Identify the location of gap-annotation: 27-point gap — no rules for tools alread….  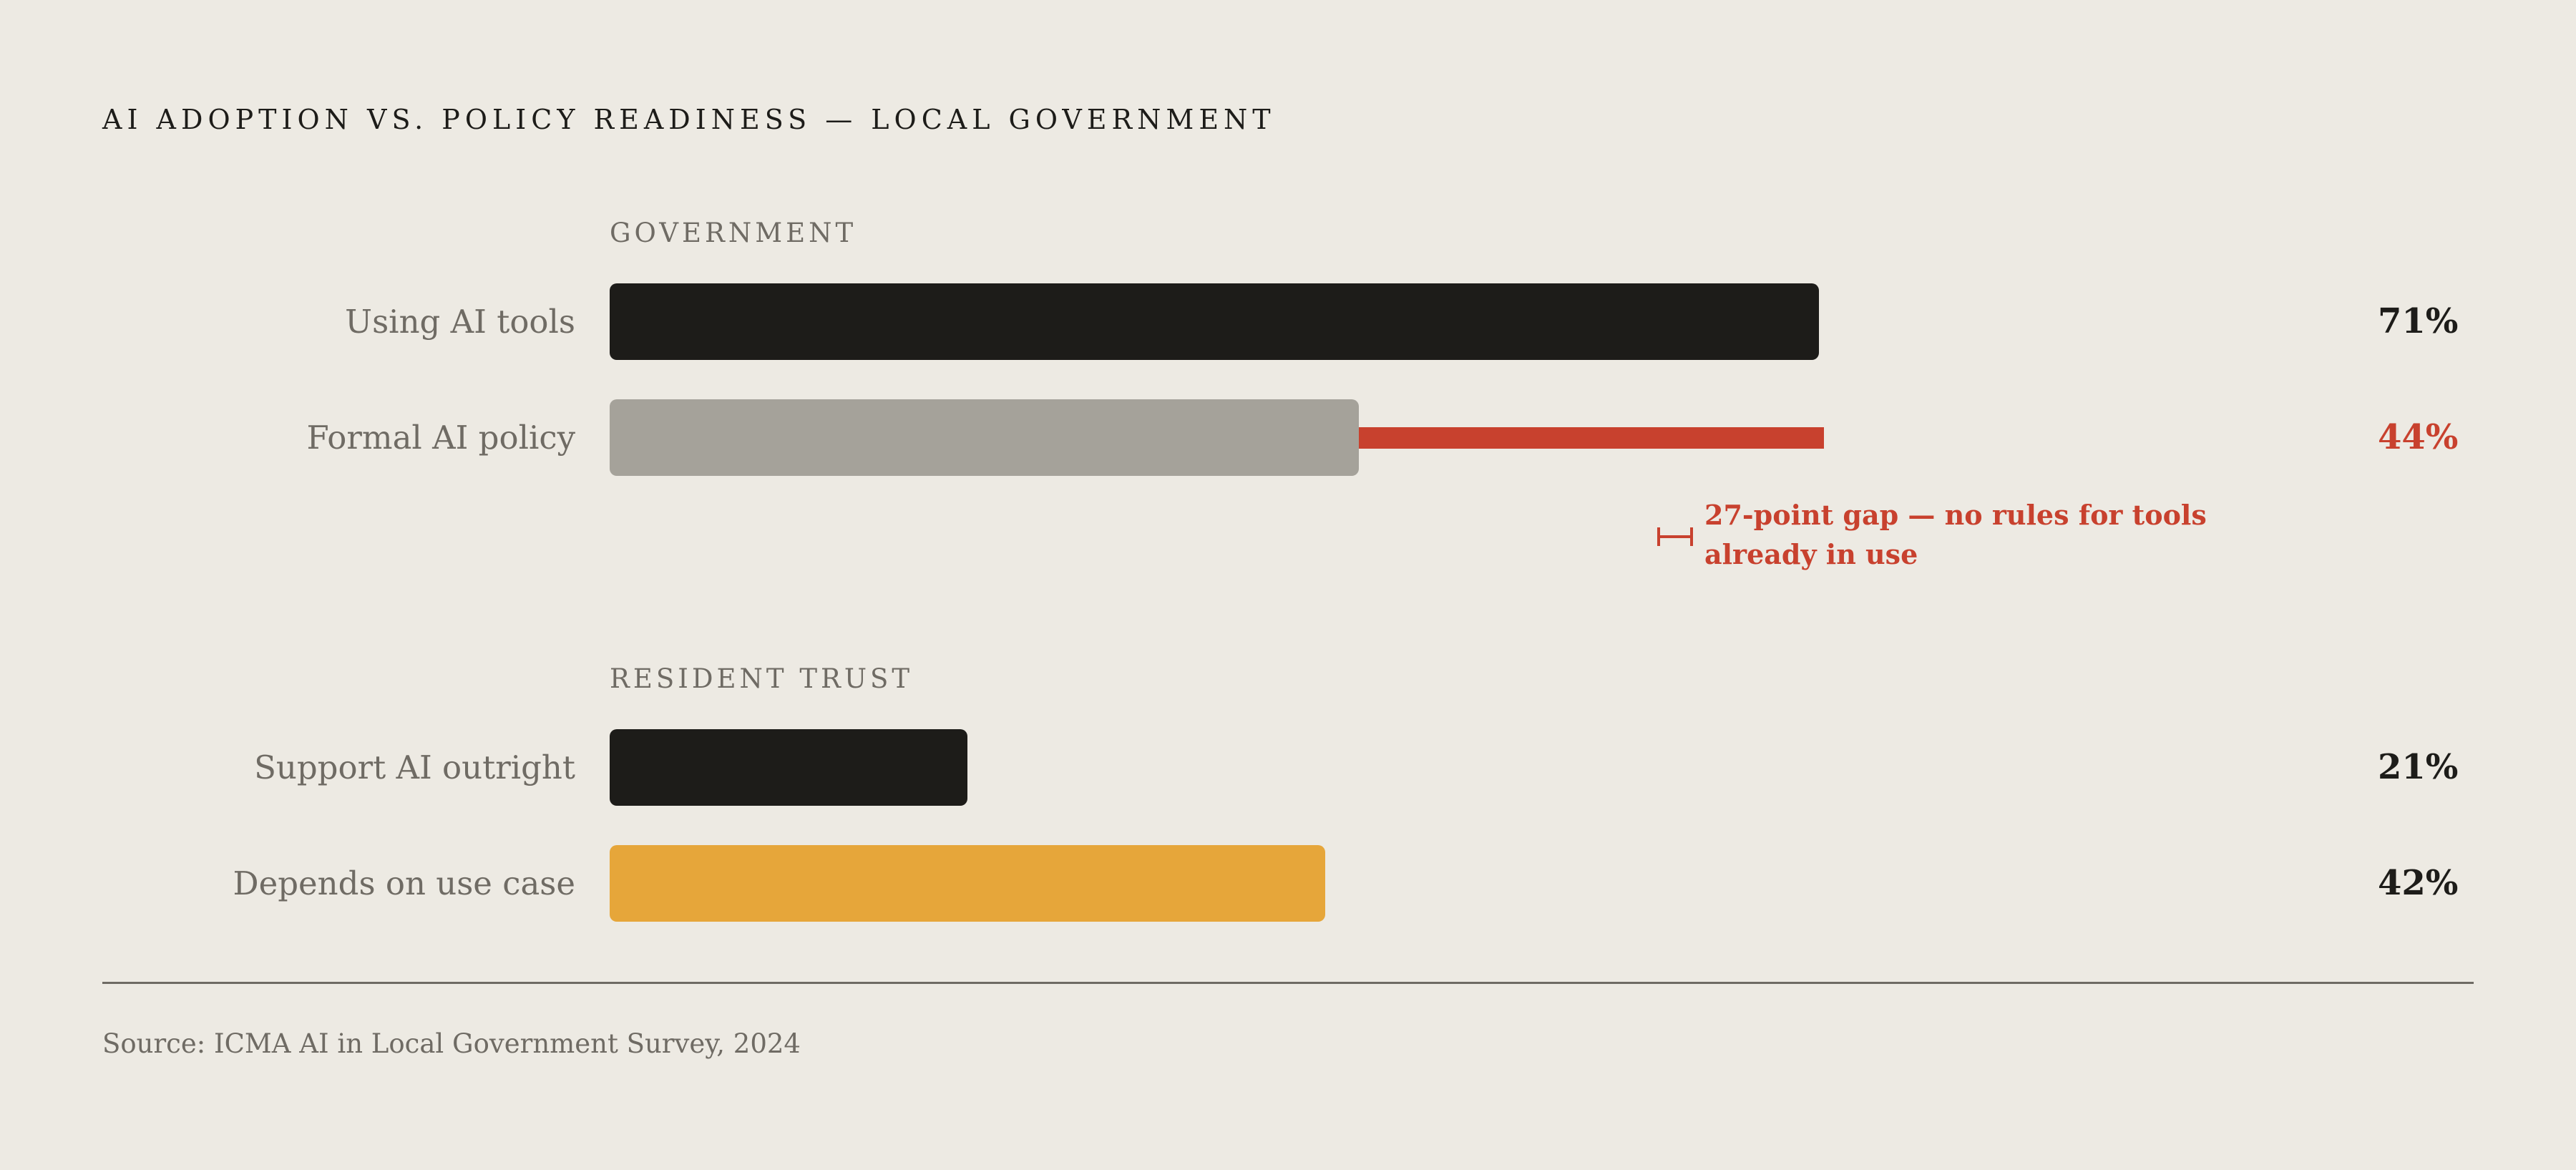
(1955, 534).